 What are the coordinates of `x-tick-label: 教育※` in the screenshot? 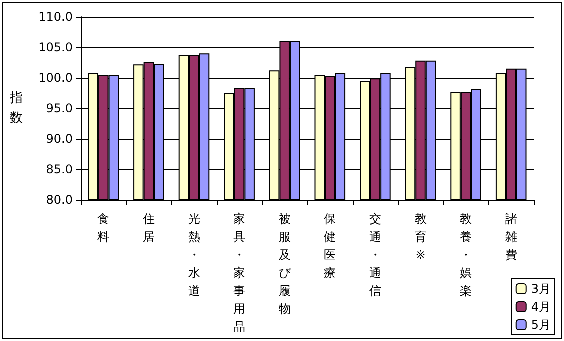 It's located at (420, 237).